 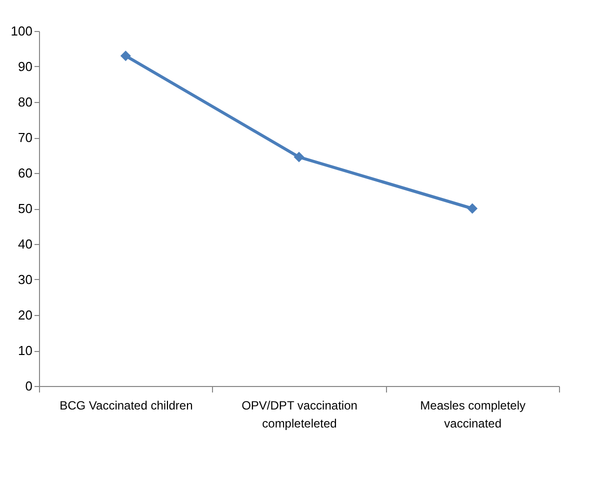 I want to click on y-tick-label: 40, so click(x=25, y=244).